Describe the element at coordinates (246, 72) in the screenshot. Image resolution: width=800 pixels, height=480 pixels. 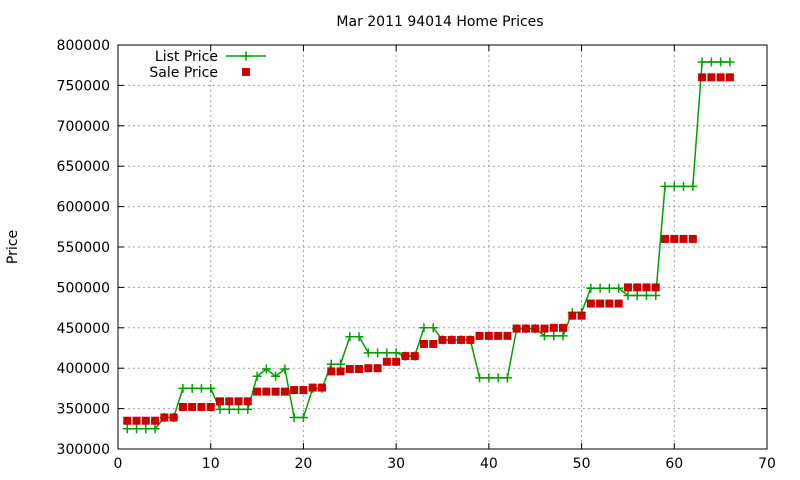
I see `legend-marker-sale-price` at that location.